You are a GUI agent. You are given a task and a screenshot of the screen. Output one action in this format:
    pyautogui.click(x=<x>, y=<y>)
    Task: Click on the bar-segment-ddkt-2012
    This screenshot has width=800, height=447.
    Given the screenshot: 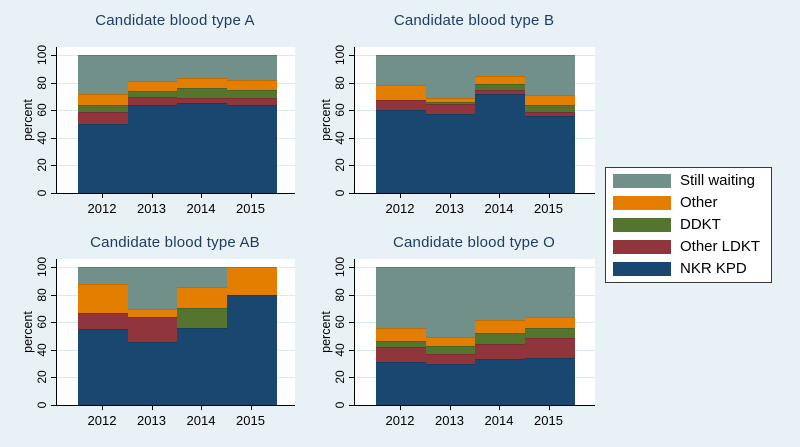 What is the action you would take?
    pyautogui.click(x=401, y=344)
    